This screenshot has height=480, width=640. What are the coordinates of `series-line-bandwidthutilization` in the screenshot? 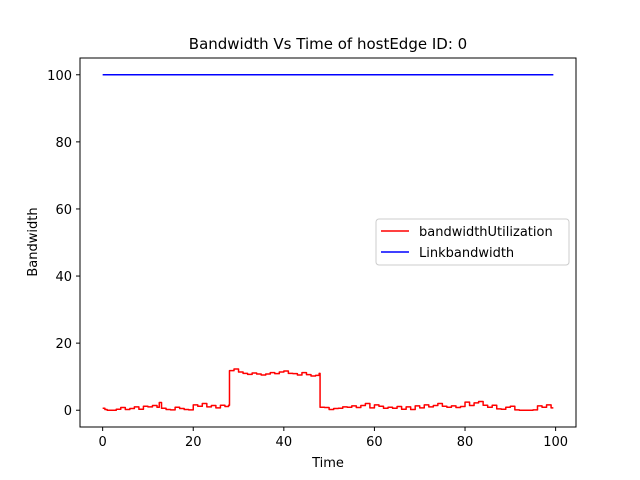 It's located at (328, 389).